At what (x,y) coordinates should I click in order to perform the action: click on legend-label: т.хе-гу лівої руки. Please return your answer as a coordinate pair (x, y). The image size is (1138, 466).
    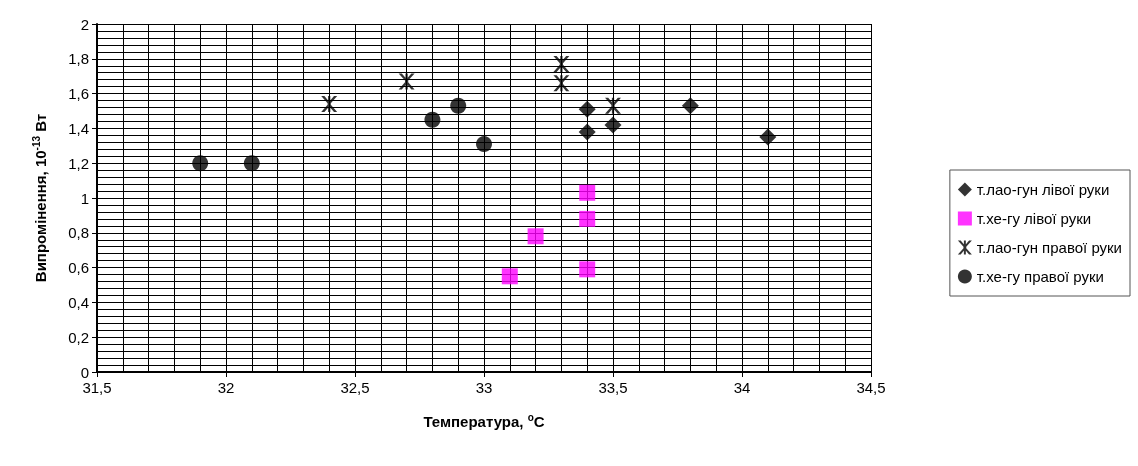
    Looking at the image, I should click on (1034, 218).